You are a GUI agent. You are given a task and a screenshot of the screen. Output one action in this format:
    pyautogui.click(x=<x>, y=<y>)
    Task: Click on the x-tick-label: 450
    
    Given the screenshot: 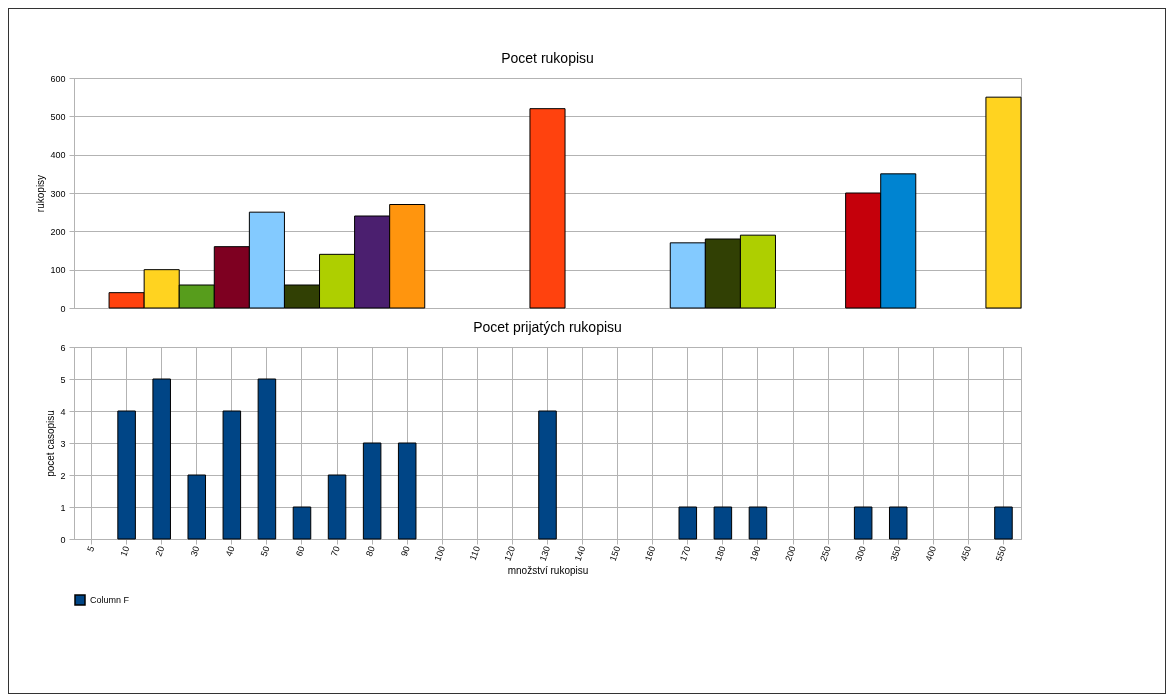 What is the action you would take?
    pyautogui.click(x=966, y=553)
    